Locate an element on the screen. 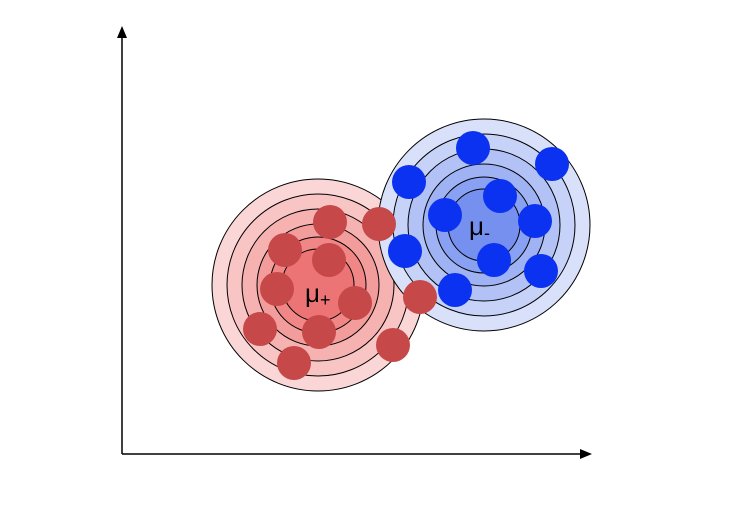 The width and height of the screenshot is (736, 509). positive-mean-symbol: μ is located at coordinates (312, 293).